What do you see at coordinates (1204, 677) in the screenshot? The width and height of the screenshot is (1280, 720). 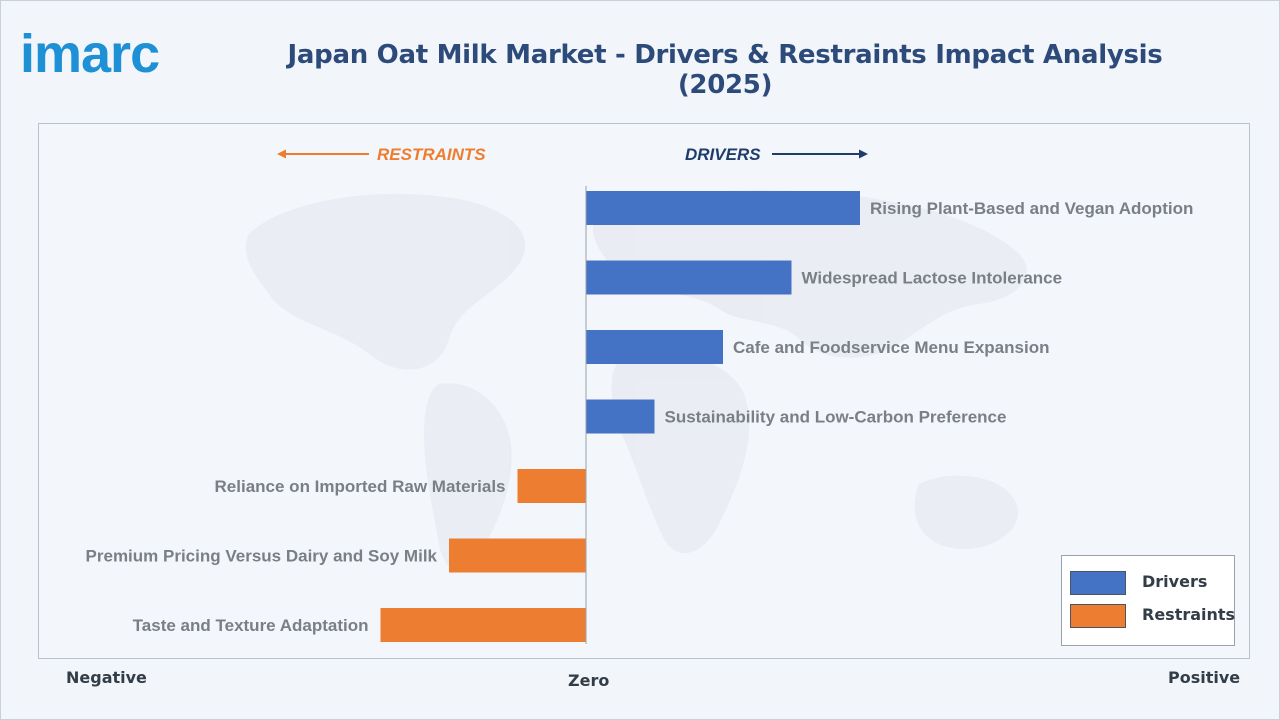 I see `positive-axis-label: Positive` at bounding box center [1204, 677].